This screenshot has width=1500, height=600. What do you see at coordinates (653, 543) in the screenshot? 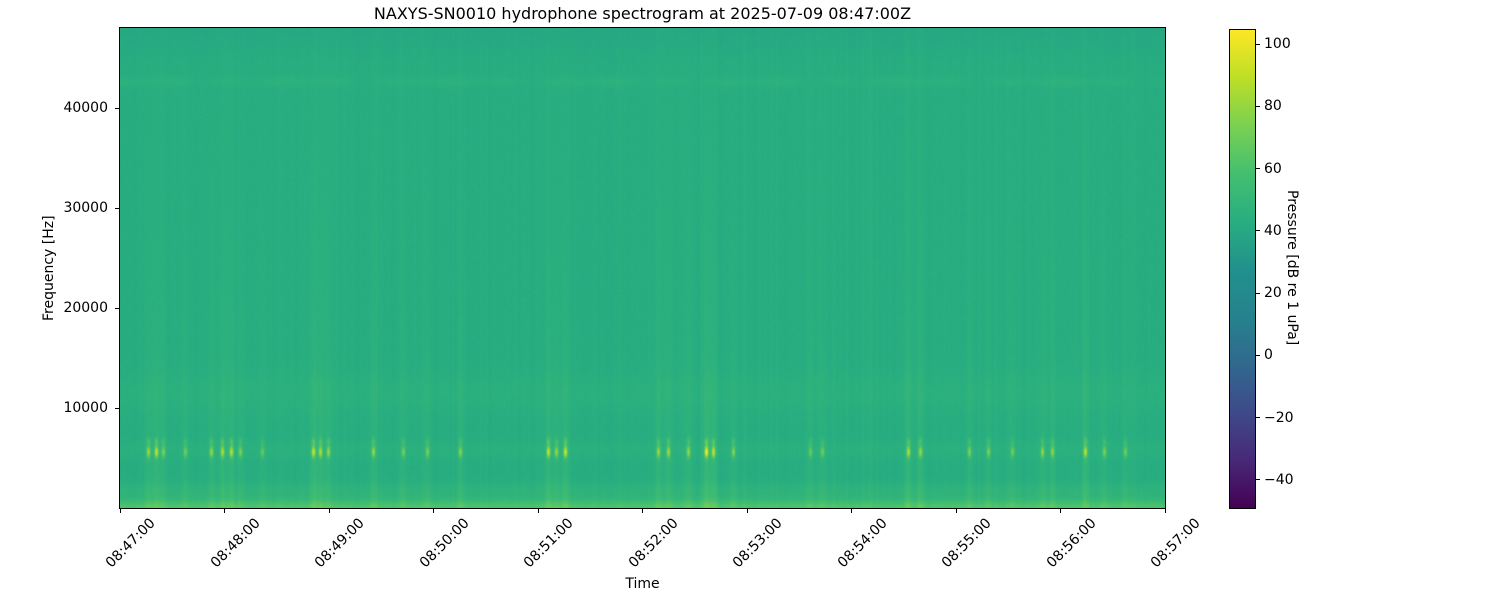
I see `x-tick-label: 08:52:00` at bounding box center [653, 543].